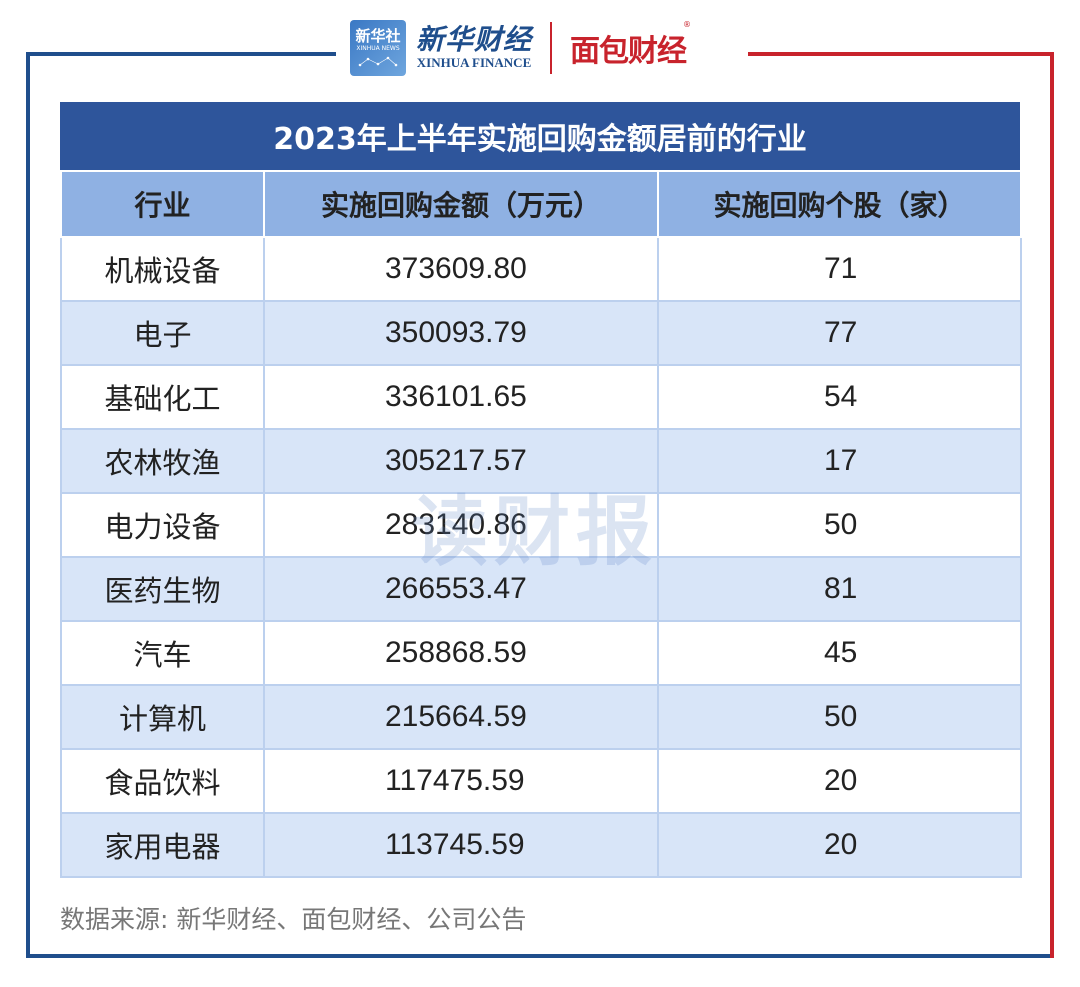 This screenshot has width=1080, height=987. I want to click on data-source-note: 数据来源: 新华财经、面包财经、公司公告, so click(293, 919).